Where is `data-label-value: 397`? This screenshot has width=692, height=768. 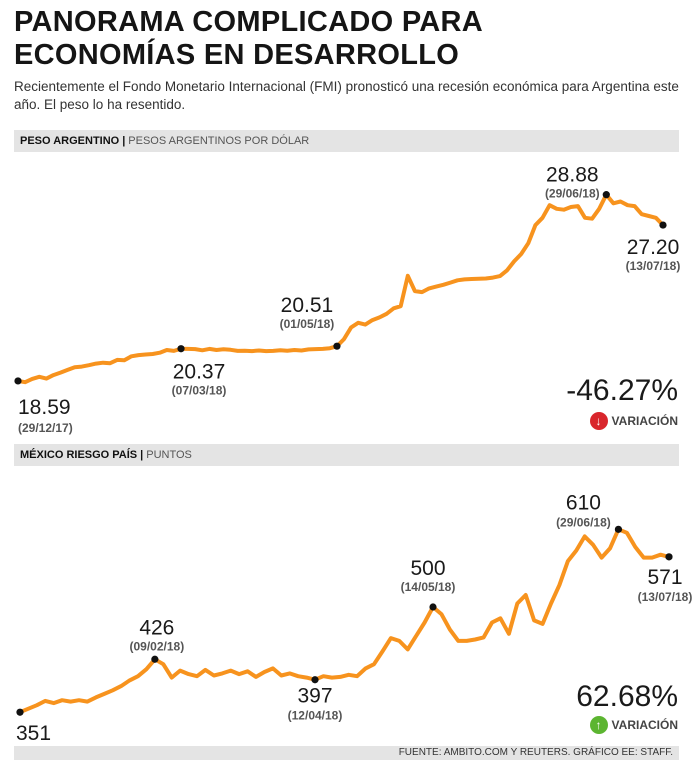
data-label-value: 397 is located at coordinates (314, 696).